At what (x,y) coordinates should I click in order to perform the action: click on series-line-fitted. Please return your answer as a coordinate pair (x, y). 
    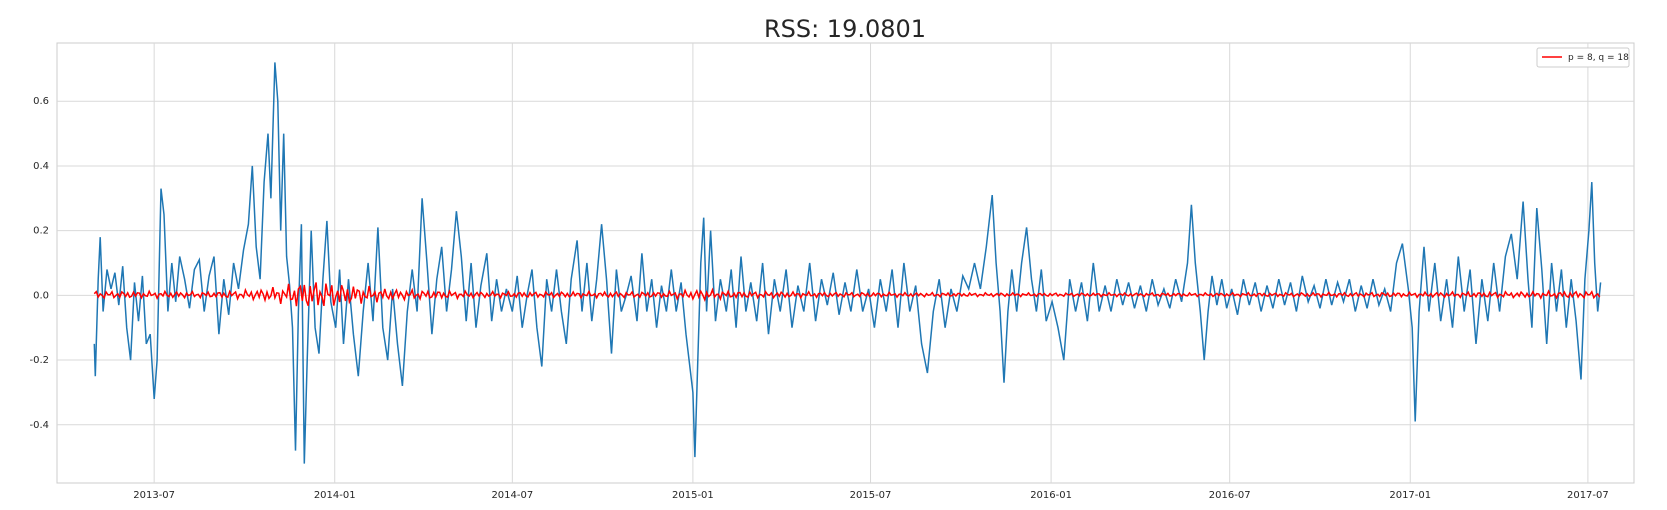
    Looking at the image, I should click on (847, 294).